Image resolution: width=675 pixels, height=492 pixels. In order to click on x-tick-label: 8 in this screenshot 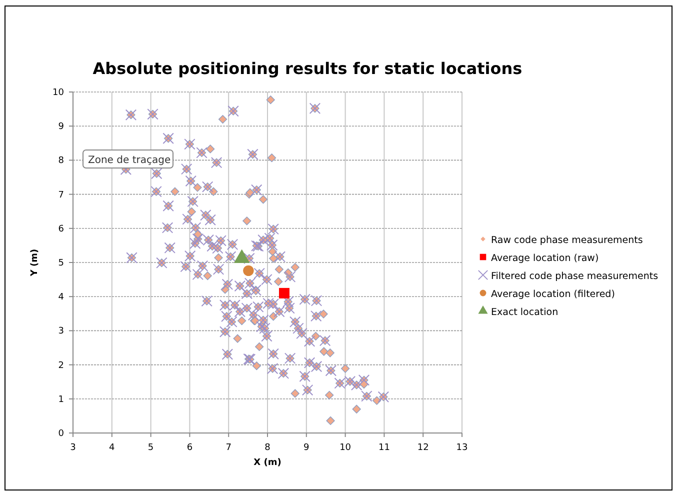, I will do `click(267, 448)`.